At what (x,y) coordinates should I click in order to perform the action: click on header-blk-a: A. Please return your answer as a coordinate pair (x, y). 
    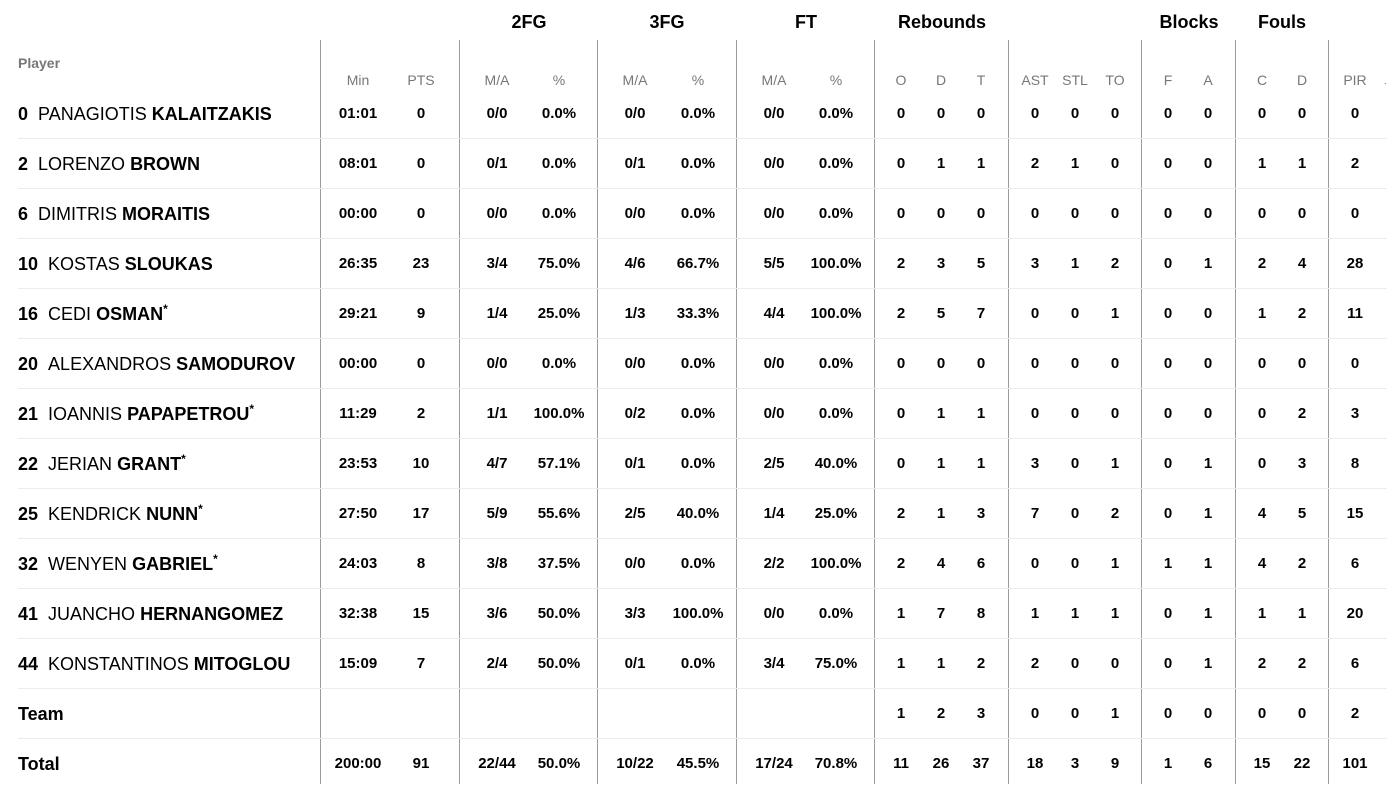
    Looking at the image, I should click on (1208, 80).